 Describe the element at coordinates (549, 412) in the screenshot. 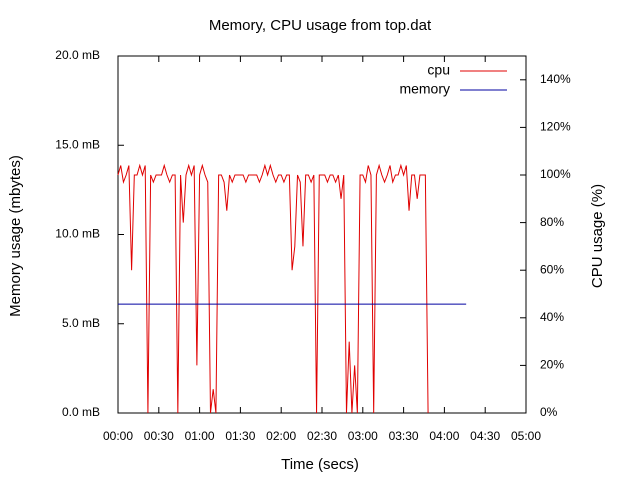

I see `y2-tick-label: 0%` at that location.